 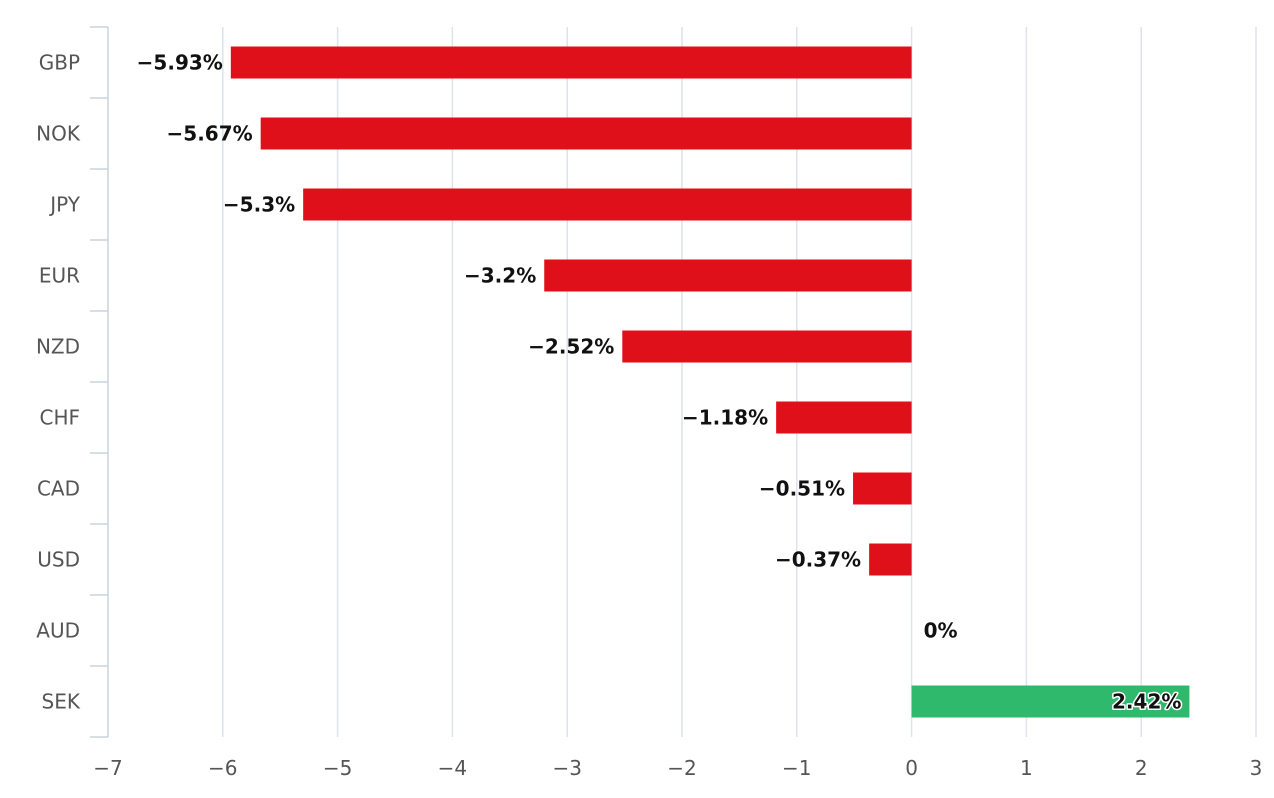 What do you see at coordinates (58, 134) in the screenshot?
I see `category-label-nok: NOK` at bounding box center [58, 134].